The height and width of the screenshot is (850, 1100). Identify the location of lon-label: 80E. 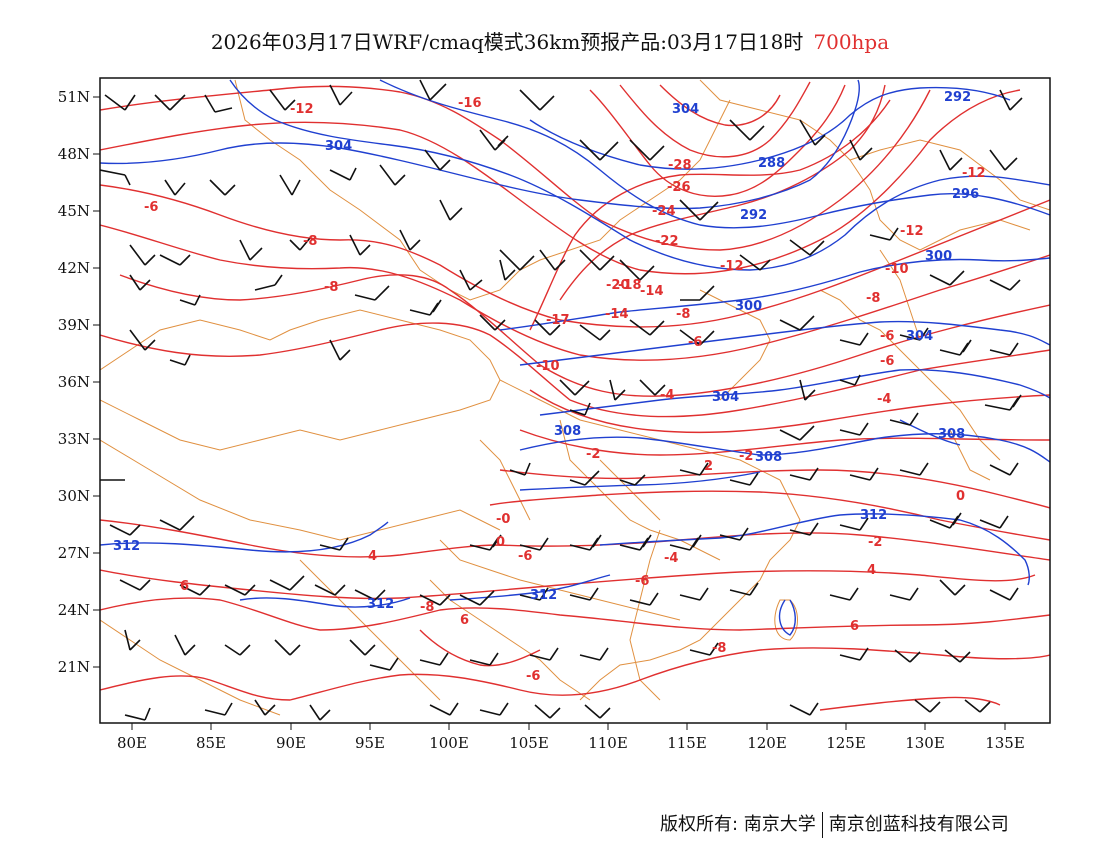
(132, 743).